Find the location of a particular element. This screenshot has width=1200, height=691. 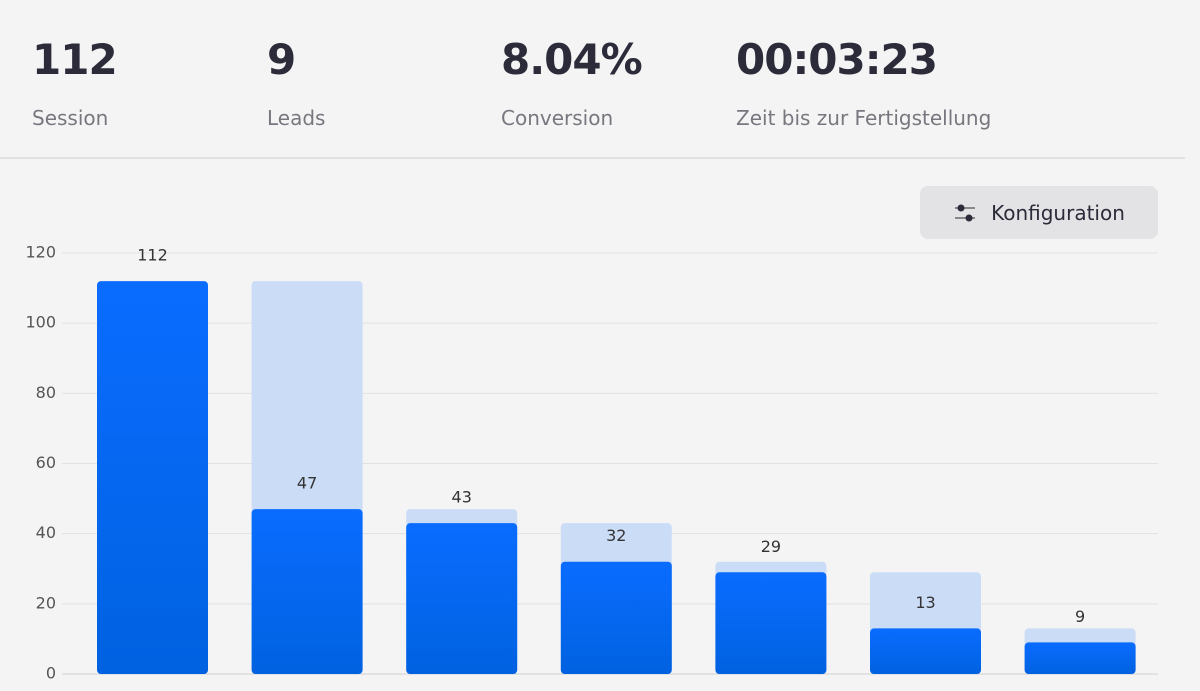

stat: 00:03:23 Zeit bis zur Fertigstellung is located at coordinates (863, 80).